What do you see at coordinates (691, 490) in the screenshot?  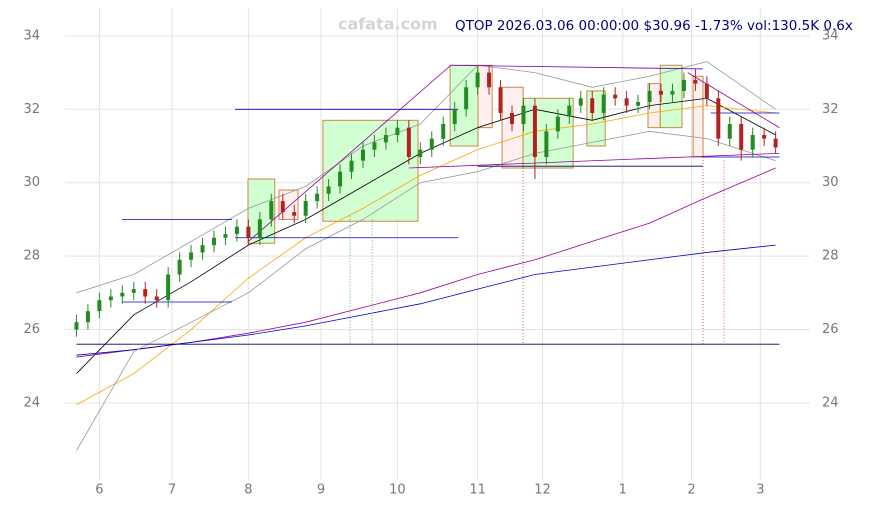 I see `x-tick-label: 2` at bounding box center [691, 490].